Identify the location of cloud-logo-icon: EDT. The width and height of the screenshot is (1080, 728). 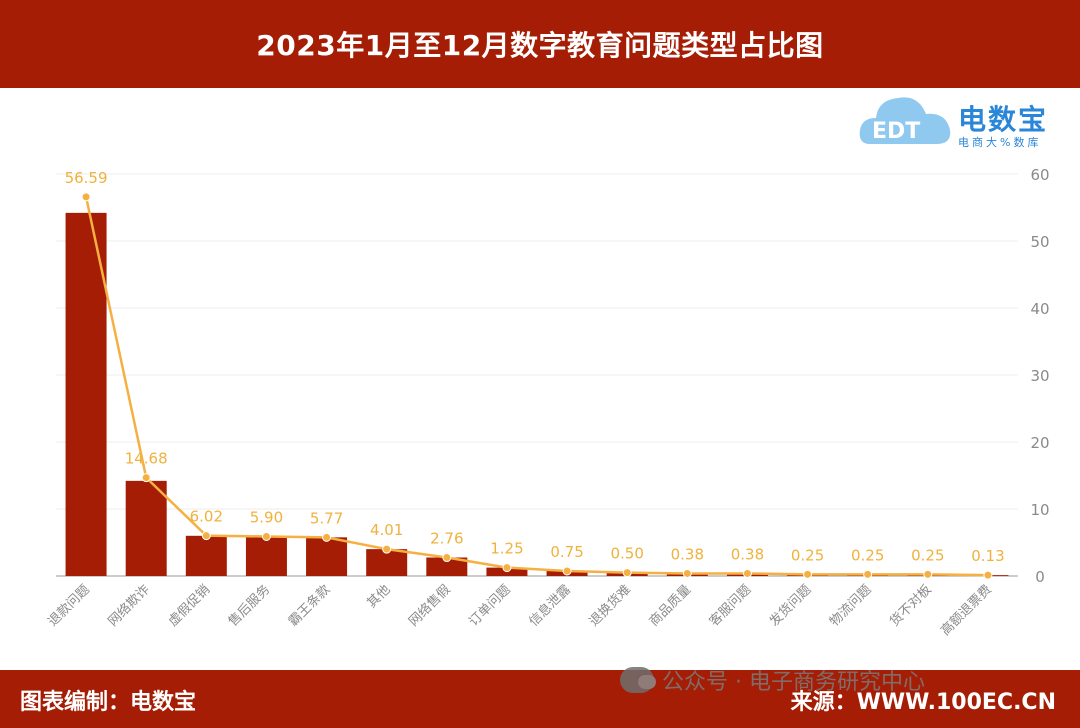
(905, 120).